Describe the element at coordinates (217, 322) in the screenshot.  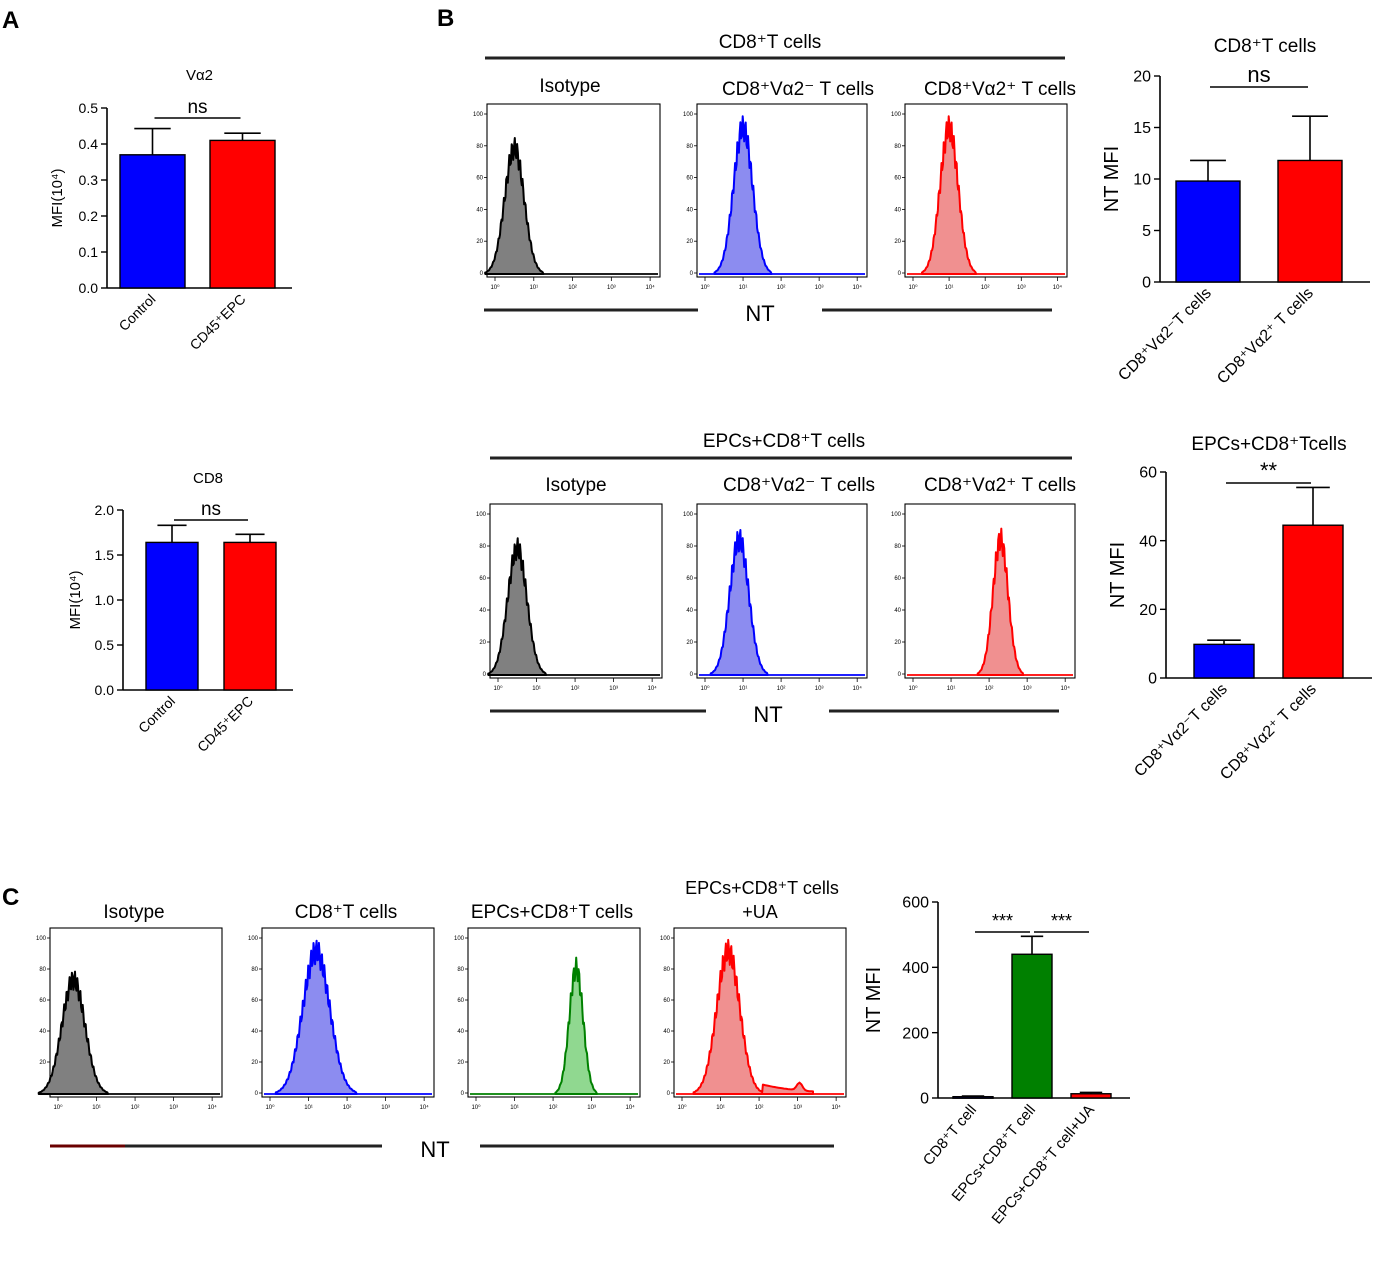
I see `A_top-category-label: CD45⁺EPC` at that location.